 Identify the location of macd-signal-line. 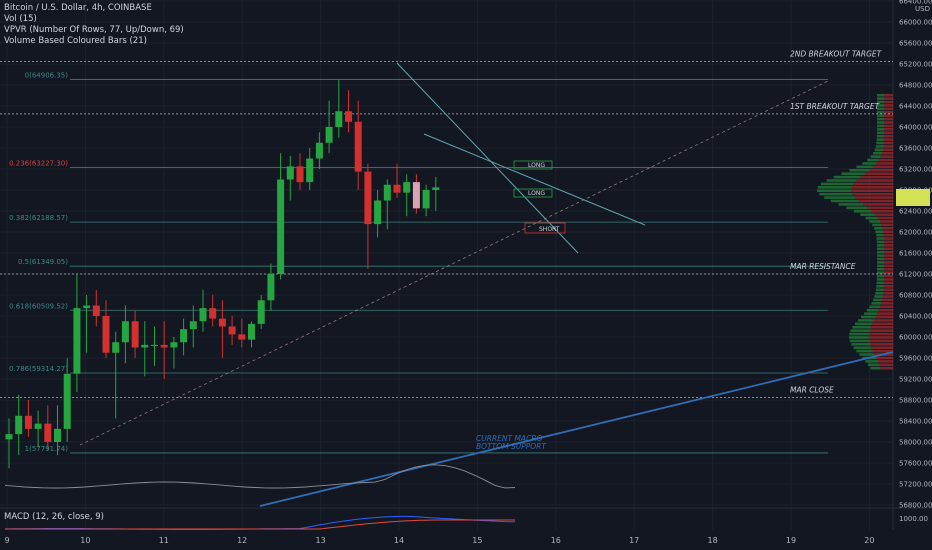
(260, 524).